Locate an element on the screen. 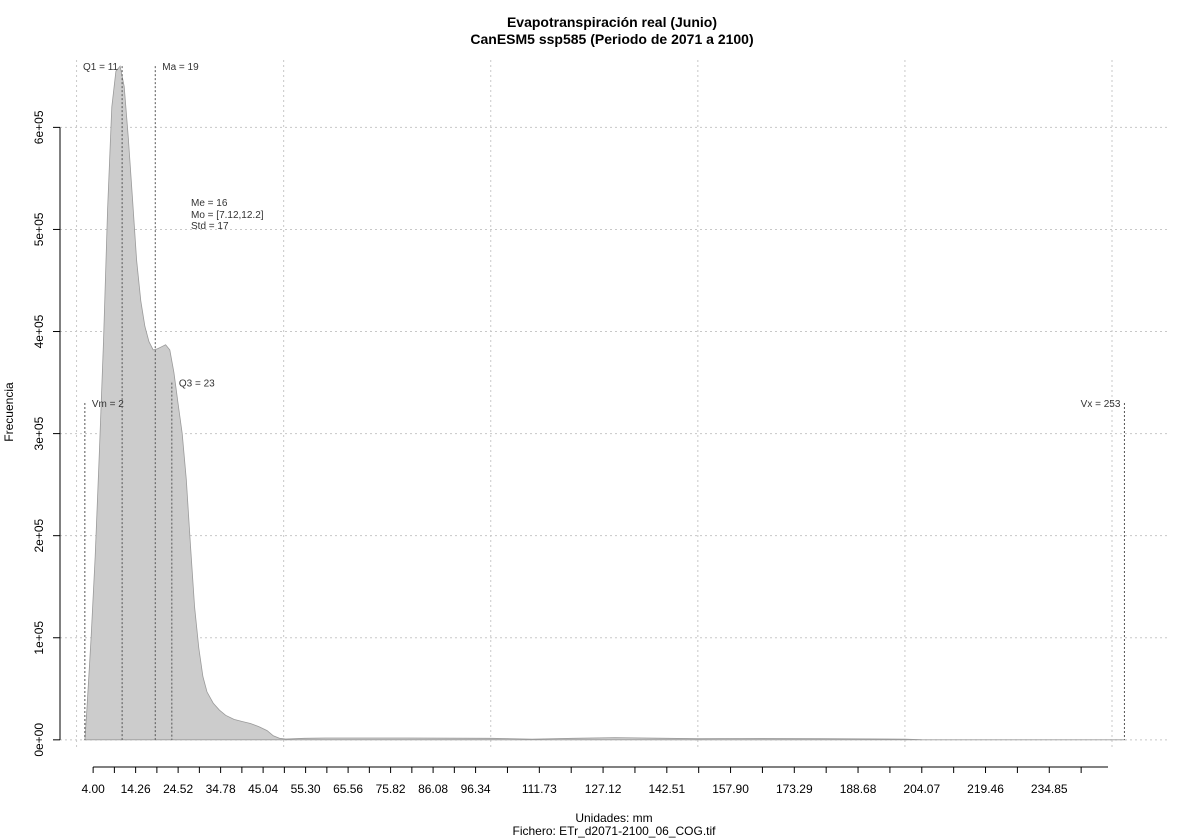  y-tick-label: 1e+05 is located at coordinates (39, 638).